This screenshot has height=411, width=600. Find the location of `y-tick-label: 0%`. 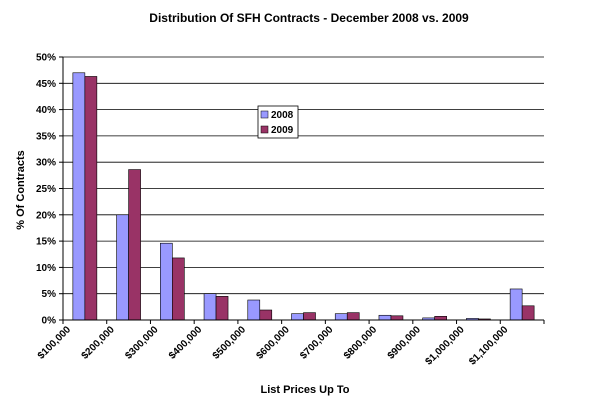

y-tick-label: 0% is located at coordinates (49, 321).